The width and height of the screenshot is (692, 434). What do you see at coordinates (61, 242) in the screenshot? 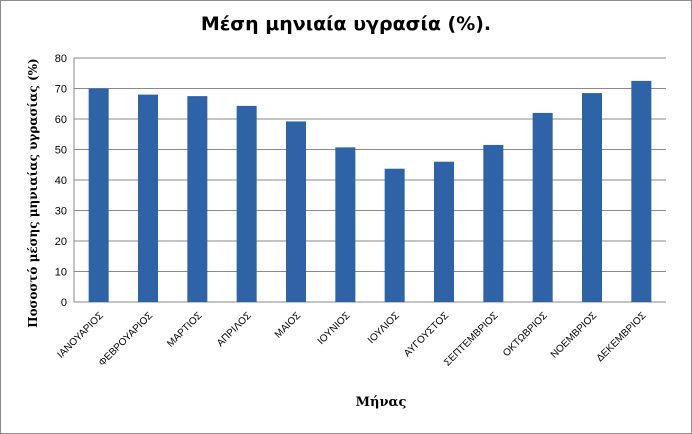
I see `y-tick-label-2: 20` at bounding box center [61, 242].